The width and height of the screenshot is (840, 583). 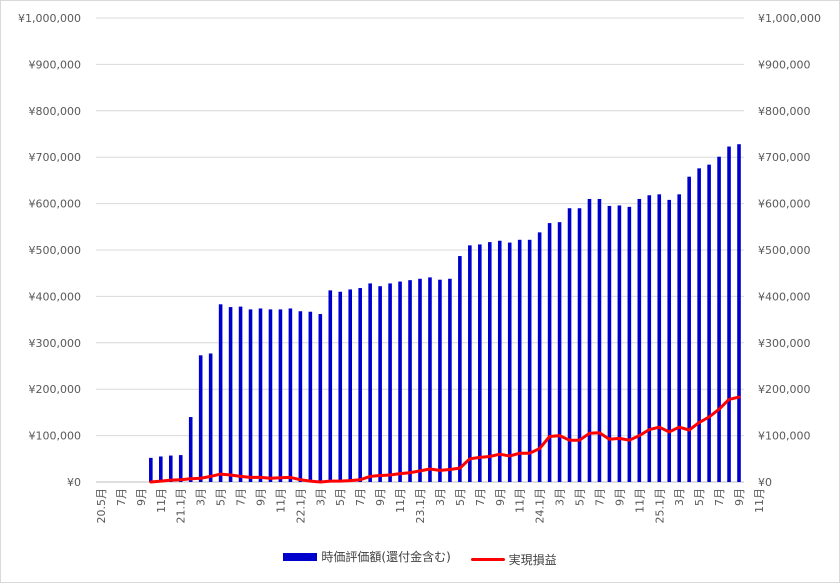 I want to click on y-tick-label-left: ¥400,000, so click(x=55, y=296).